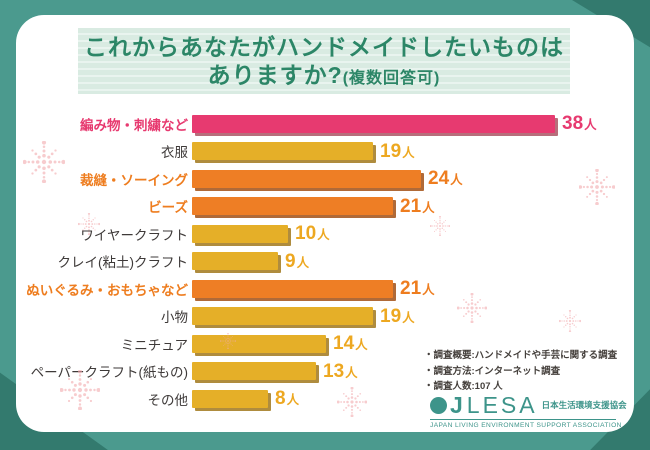 This screenshot has width=650, height=450. I want to click on logo-row: J LESA 日本生活環境支援協会, so click(528, 404).